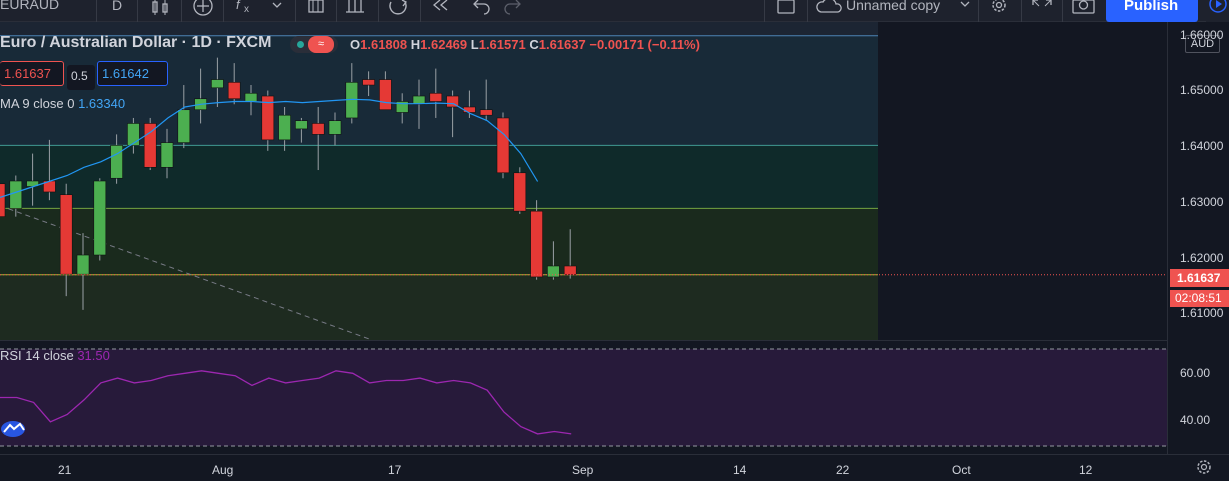 This screenshot has width=1229, height=481. What do you see at coordinates (286, 402) in the screenshot?
I see `rsi-line` at bounding box center [286, 402].